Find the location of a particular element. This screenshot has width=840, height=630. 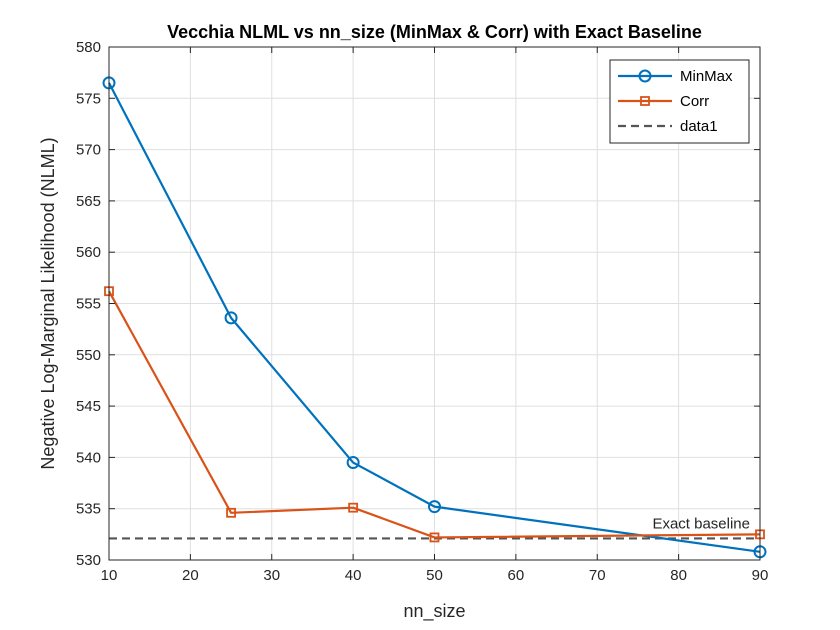

legend-label-minmax: MinMax is located at coordinates (706, 76).